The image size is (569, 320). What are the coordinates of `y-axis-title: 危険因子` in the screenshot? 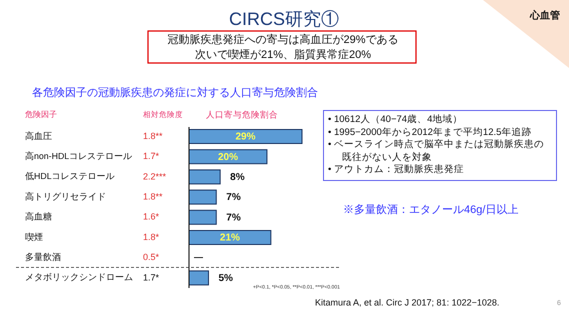 It's located at (41, 115).